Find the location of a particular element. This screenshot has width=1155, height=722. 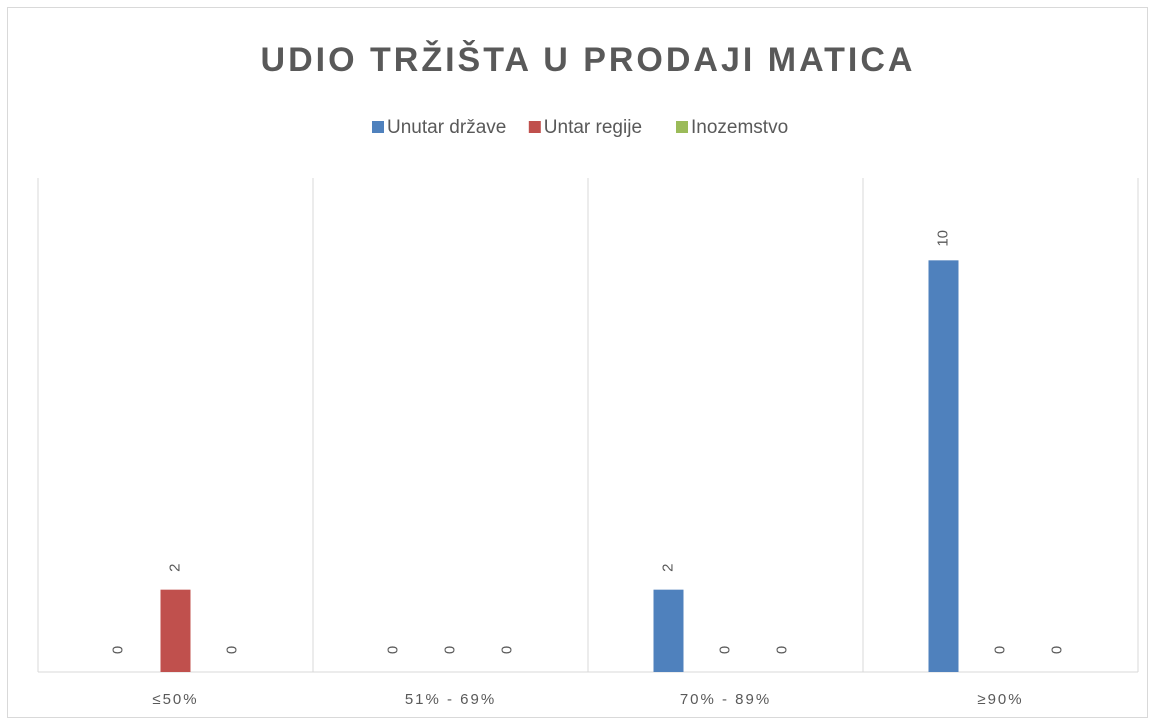

x-tick-label: ≤50% is located at coordinates (175, 699).